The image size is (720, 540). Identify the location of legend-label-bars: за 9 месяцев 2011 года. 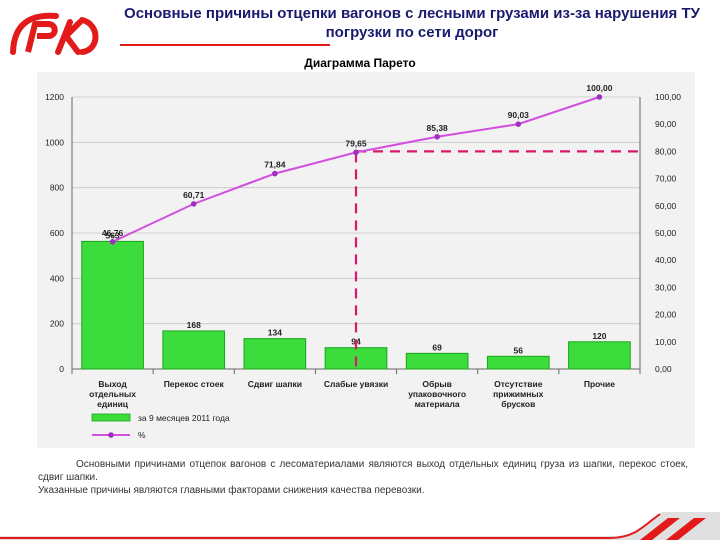
(184, 418).